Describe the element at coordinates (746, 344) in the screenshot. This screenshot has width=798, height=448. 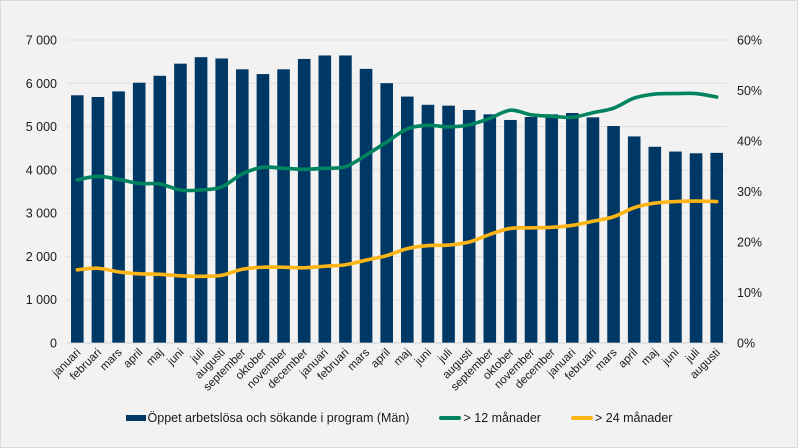
I see `y2-tick-label: 0%` at that location.